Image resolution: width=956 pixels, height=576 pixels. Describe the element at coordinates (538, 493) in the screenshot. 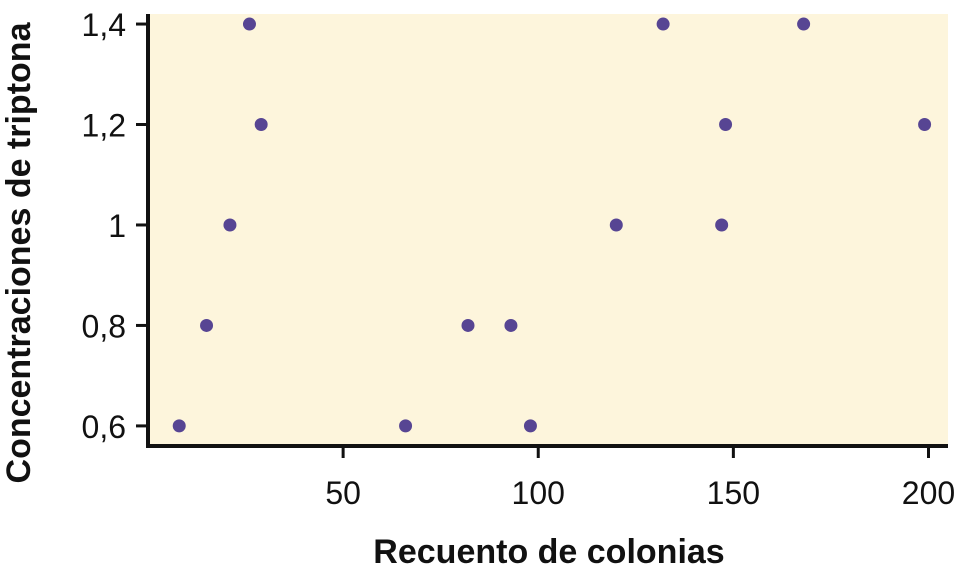

I see `x-tick-label: 100` at that location.